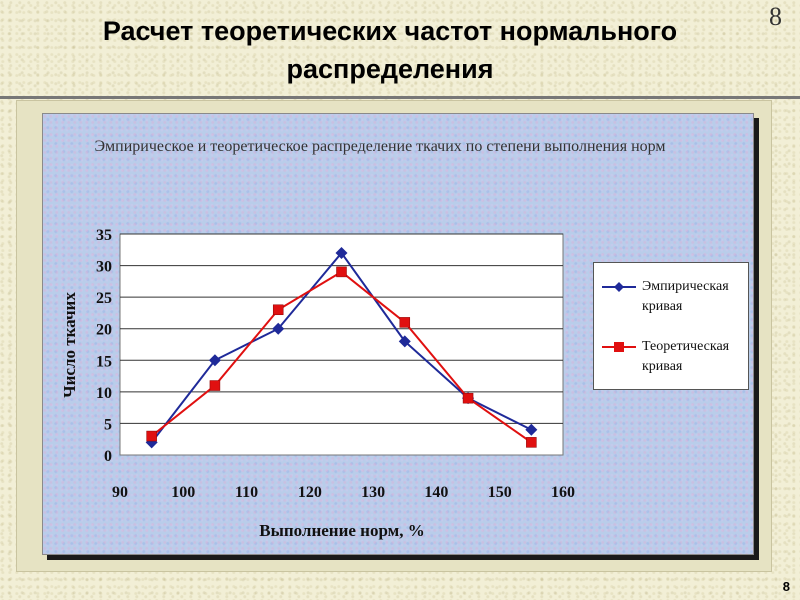  What do you see at coordinates (104, 267) in the screenshot?
I see `y-tick-label: 30` at bounding box center [104, 267].